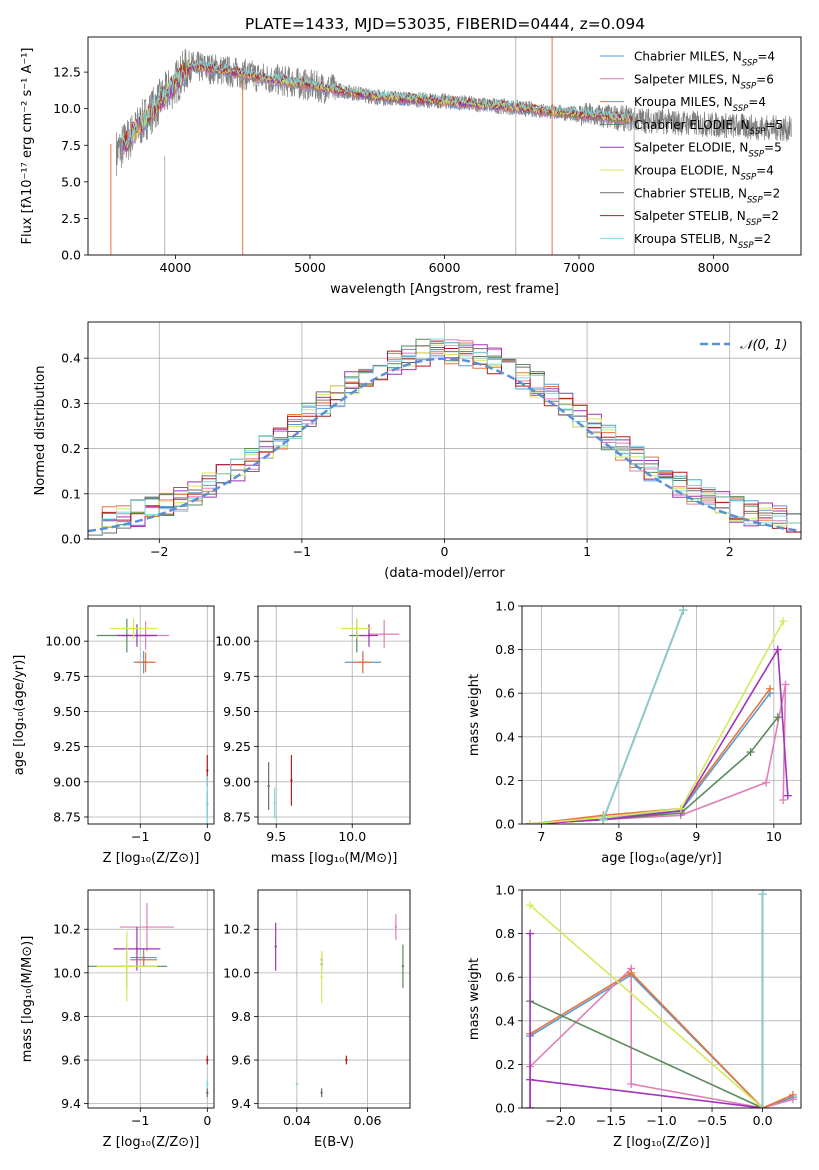 The height and width of the screenshot is (1170, 819). I want to click on x-axis-label: Z [log₁₀(Z/Z⊙)], so click(151, 1142).